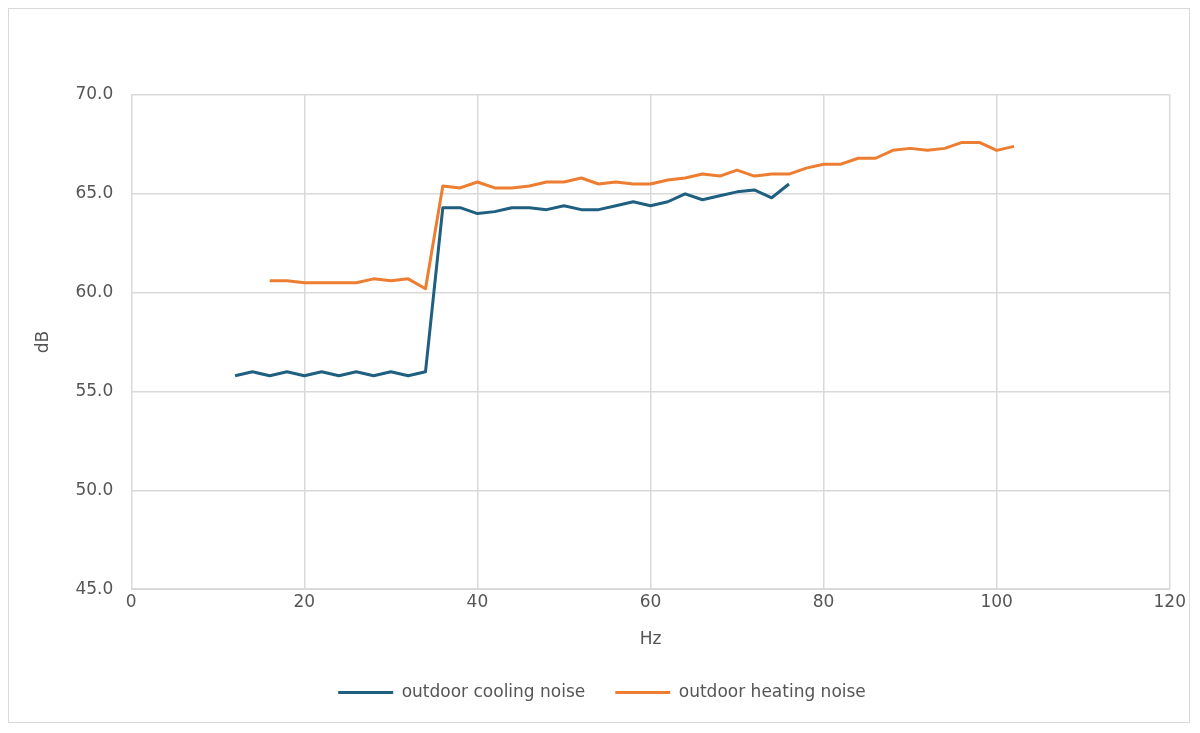 This screenshot has height=733, width=1200. What do you see at coordinates (772, 690) in the screenshot?
I see `legend-label: outdoor heating noise` at bounding box center [772, 690].